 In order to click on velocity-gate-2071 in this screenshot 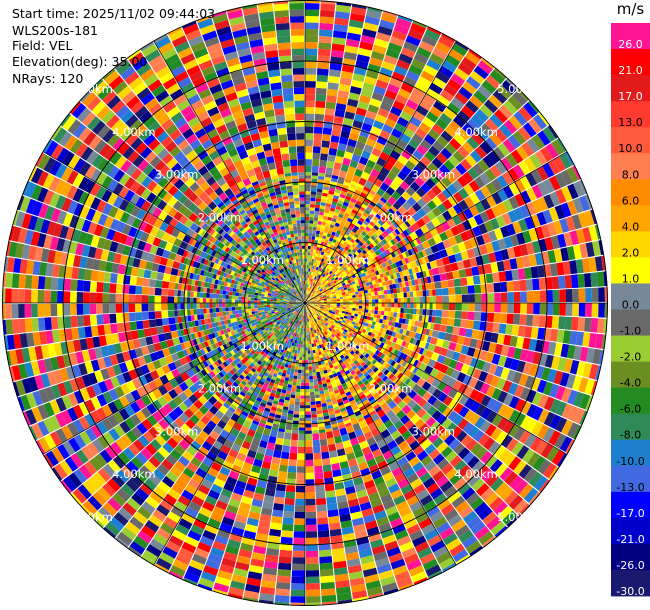, I will do `click(575, 310)`.